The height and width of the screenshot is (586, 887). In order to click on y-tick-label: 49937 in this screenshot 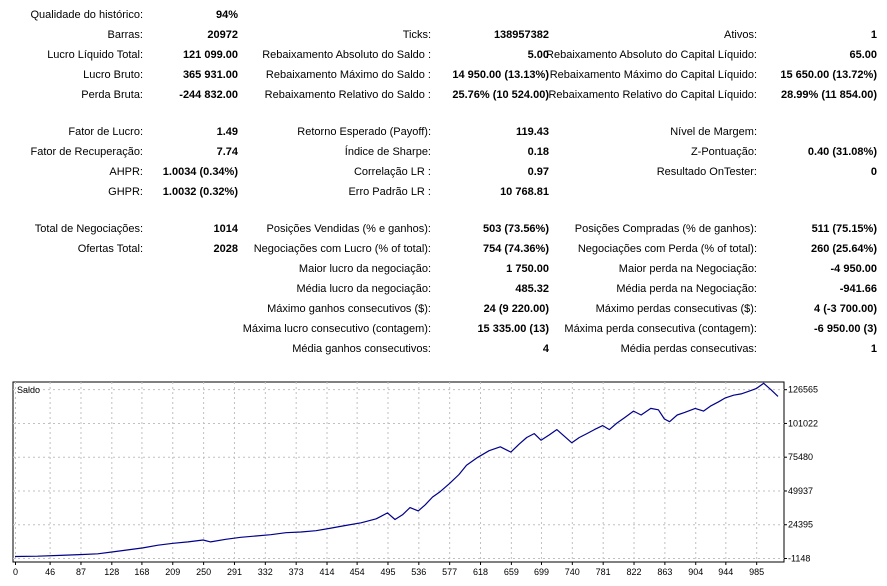, I will do `click(800, 491)`.